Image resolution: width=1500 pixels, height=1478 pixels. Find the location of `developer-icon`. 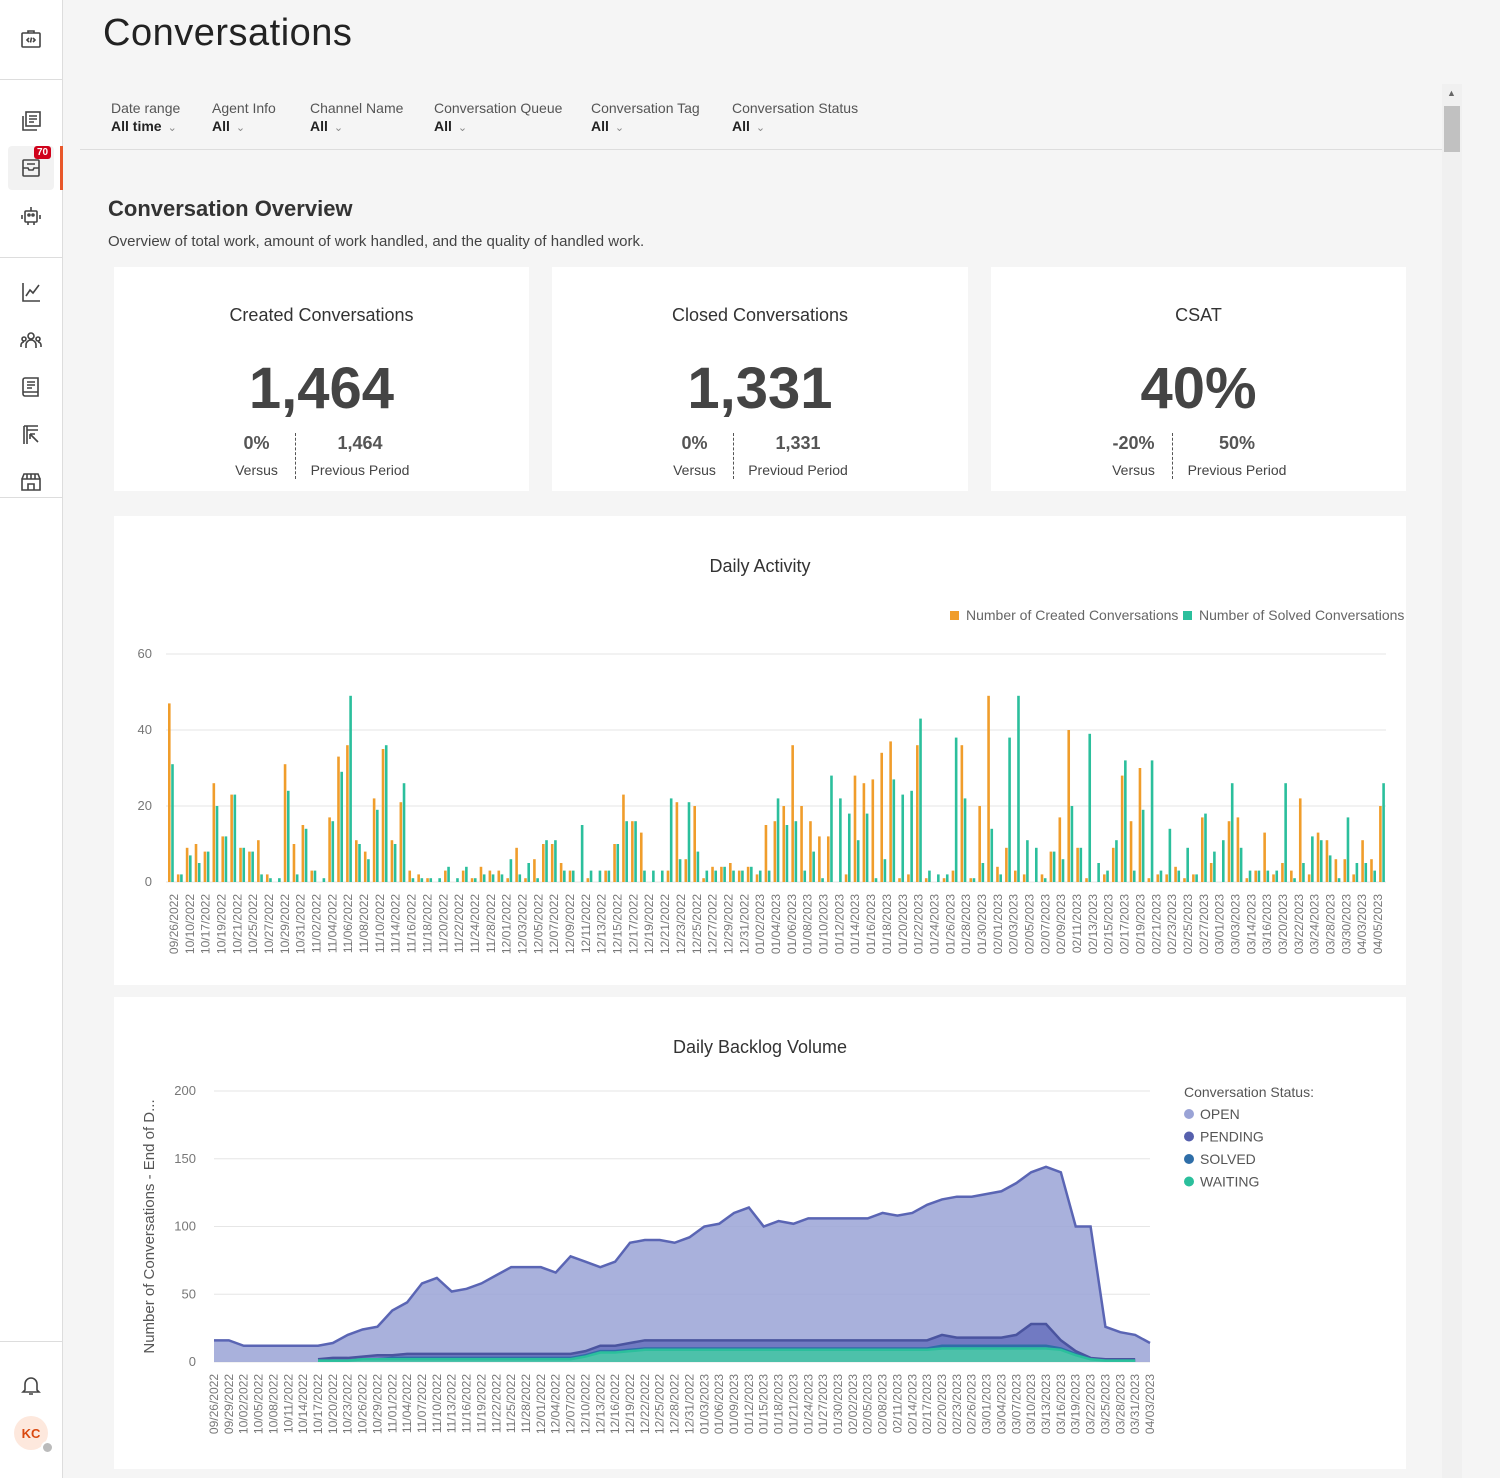

developer-icon is located at coordinates (31, 39).